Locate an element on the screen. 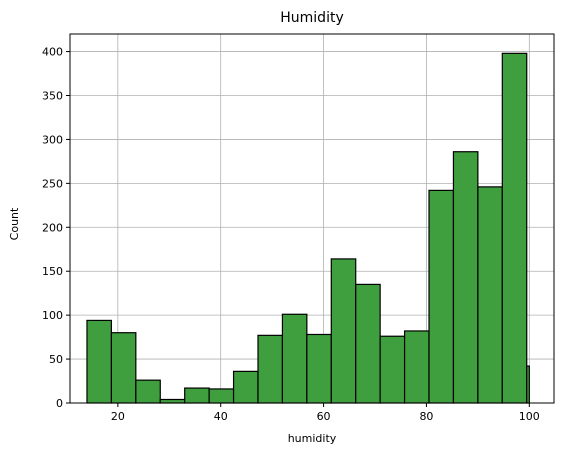 This screenshot has width=571, height=455. chart-title: Humidity is located at coordinates (311, 18).